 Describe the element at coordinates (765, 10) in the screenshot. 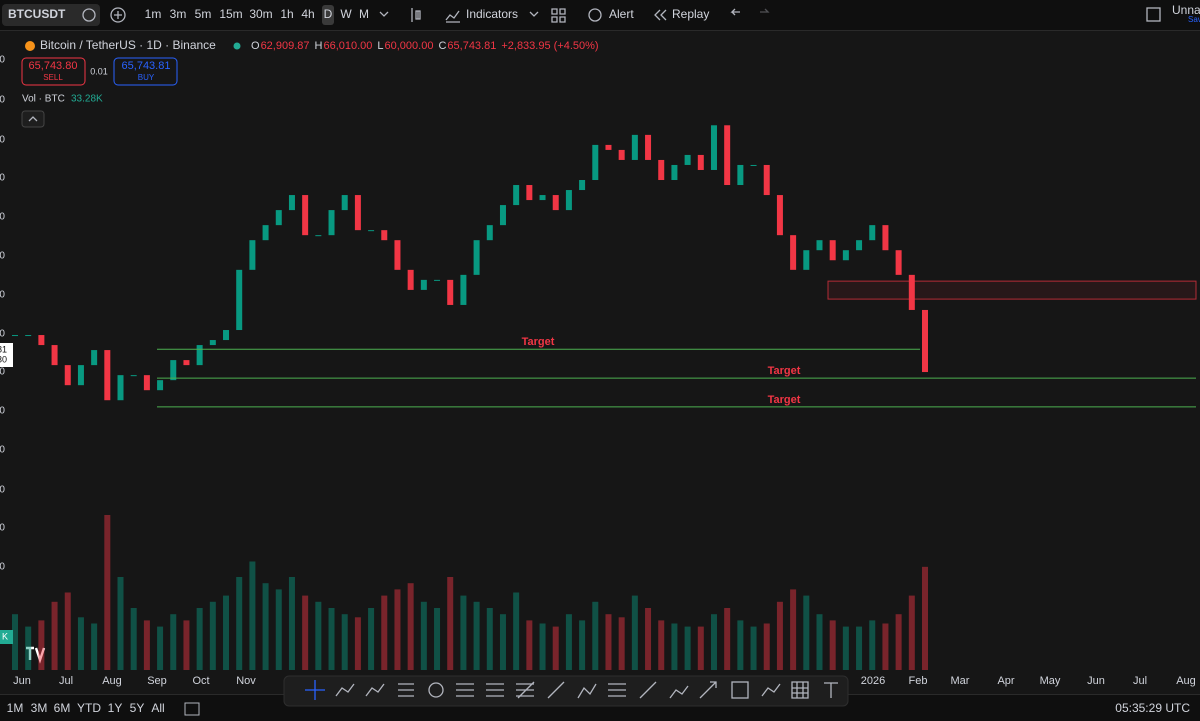

I see `redo-icon` at that location.